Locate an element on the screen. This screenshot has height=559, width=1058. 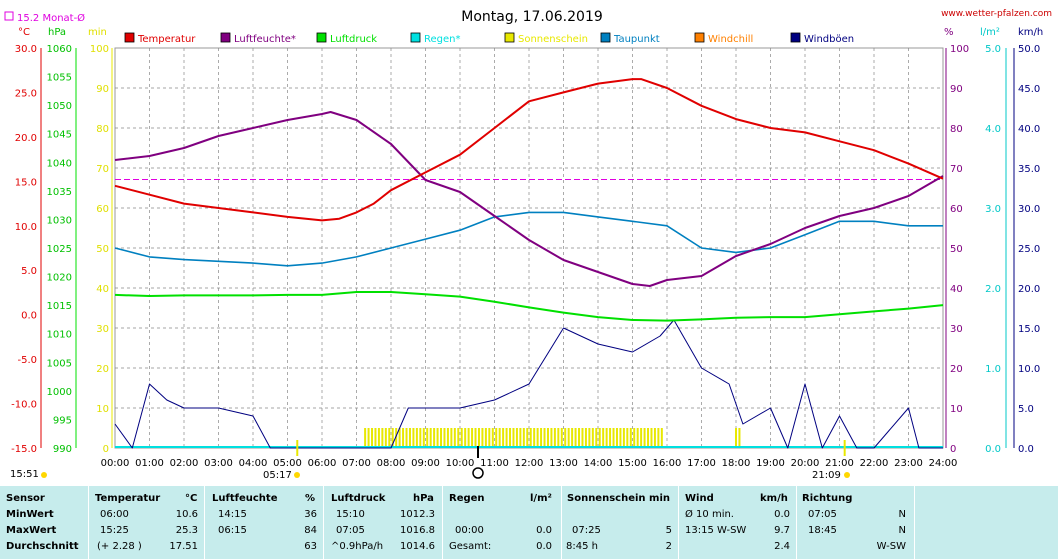
temp-tick-label: -15.0 is located at coordinates (24, 449).